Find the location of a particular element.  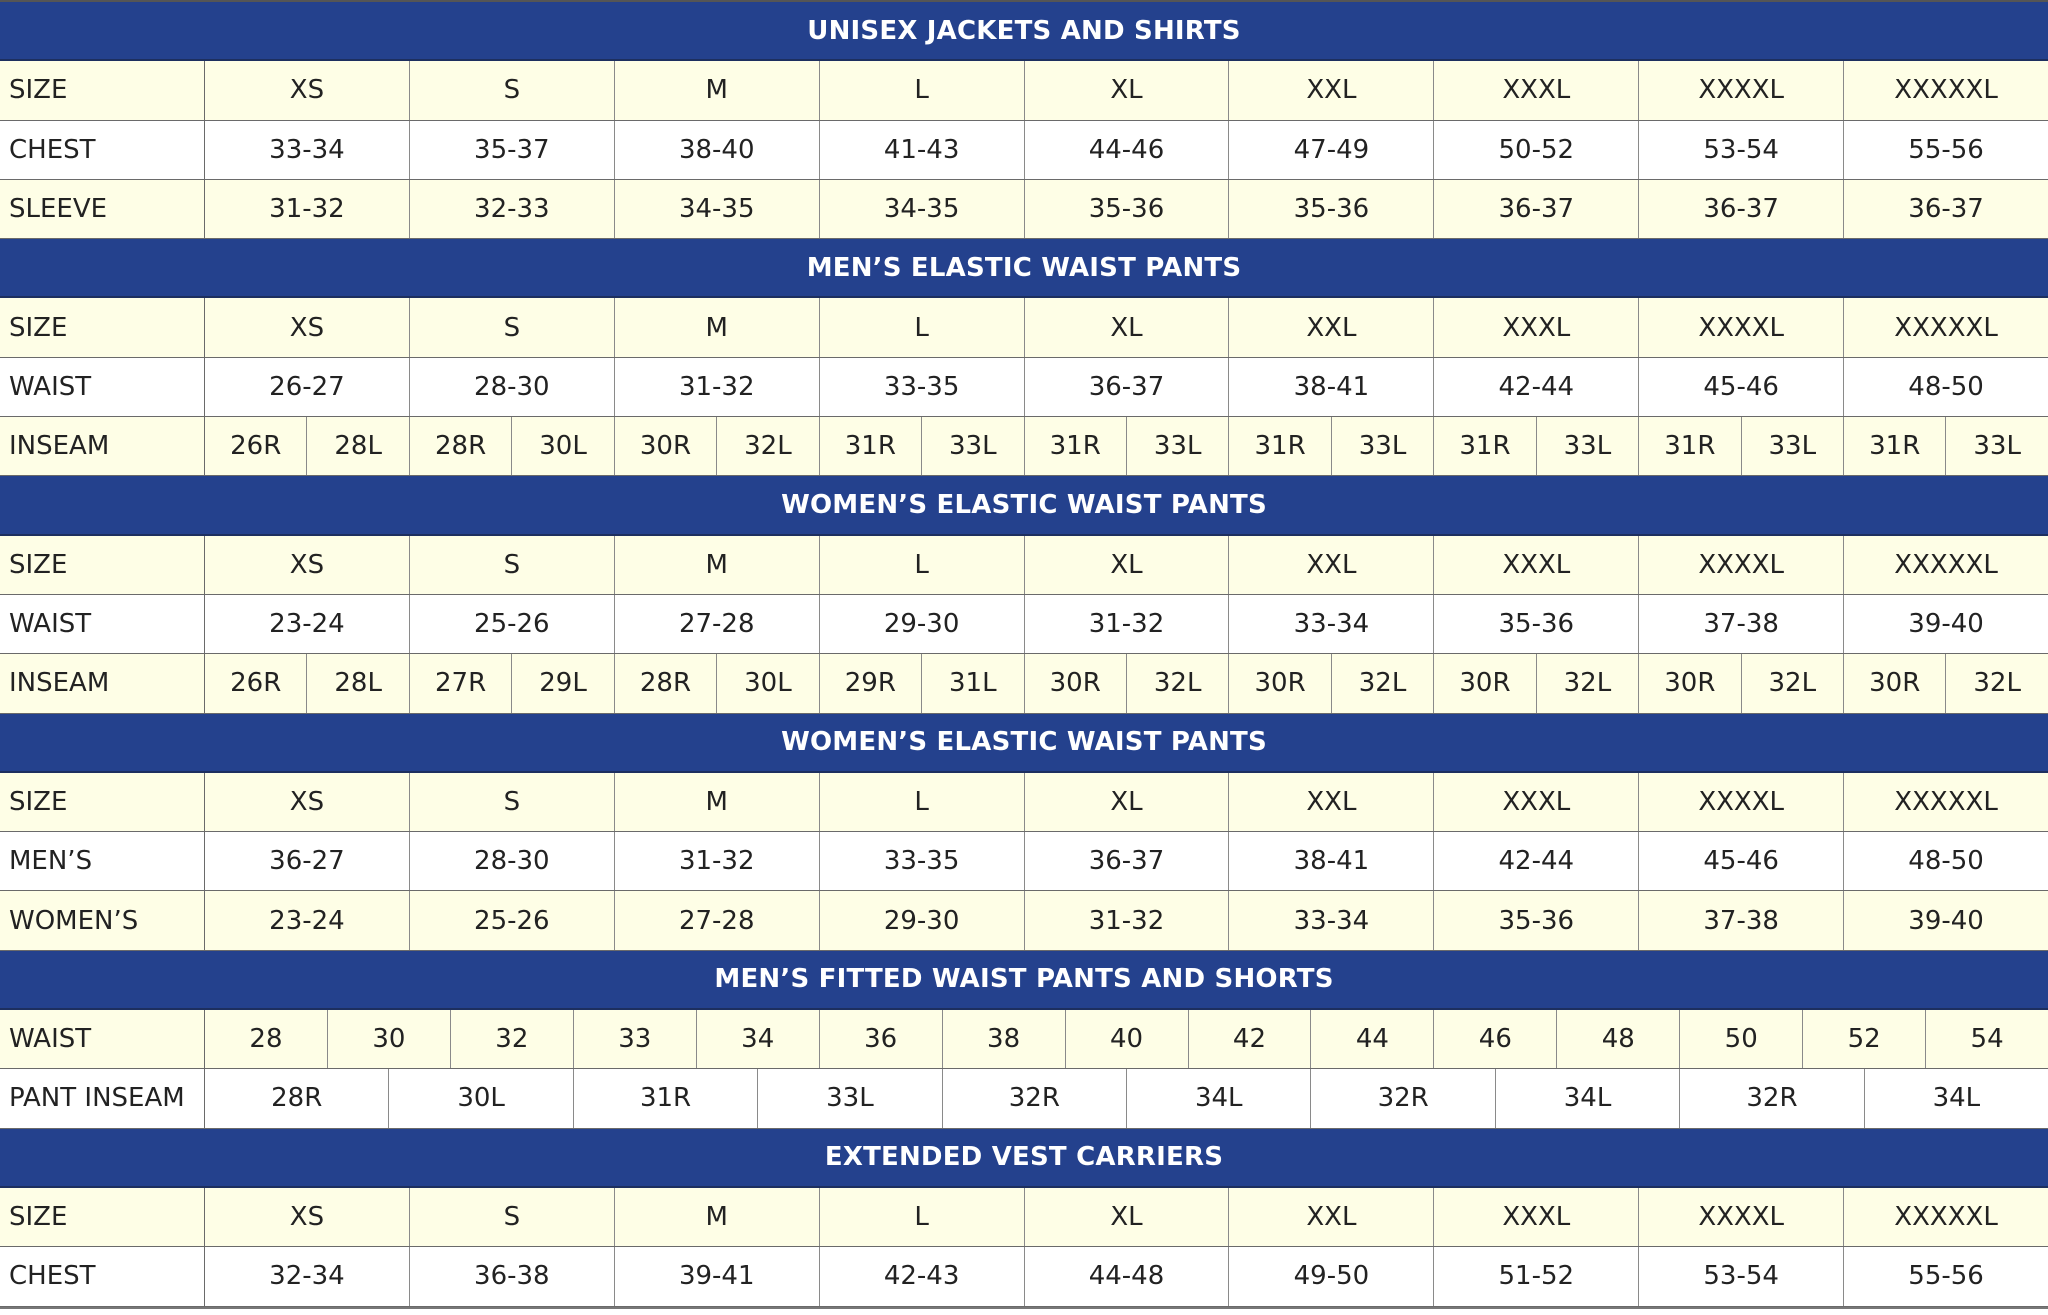

table-cell: 49-50 is located at coordinates (1332, 1276).